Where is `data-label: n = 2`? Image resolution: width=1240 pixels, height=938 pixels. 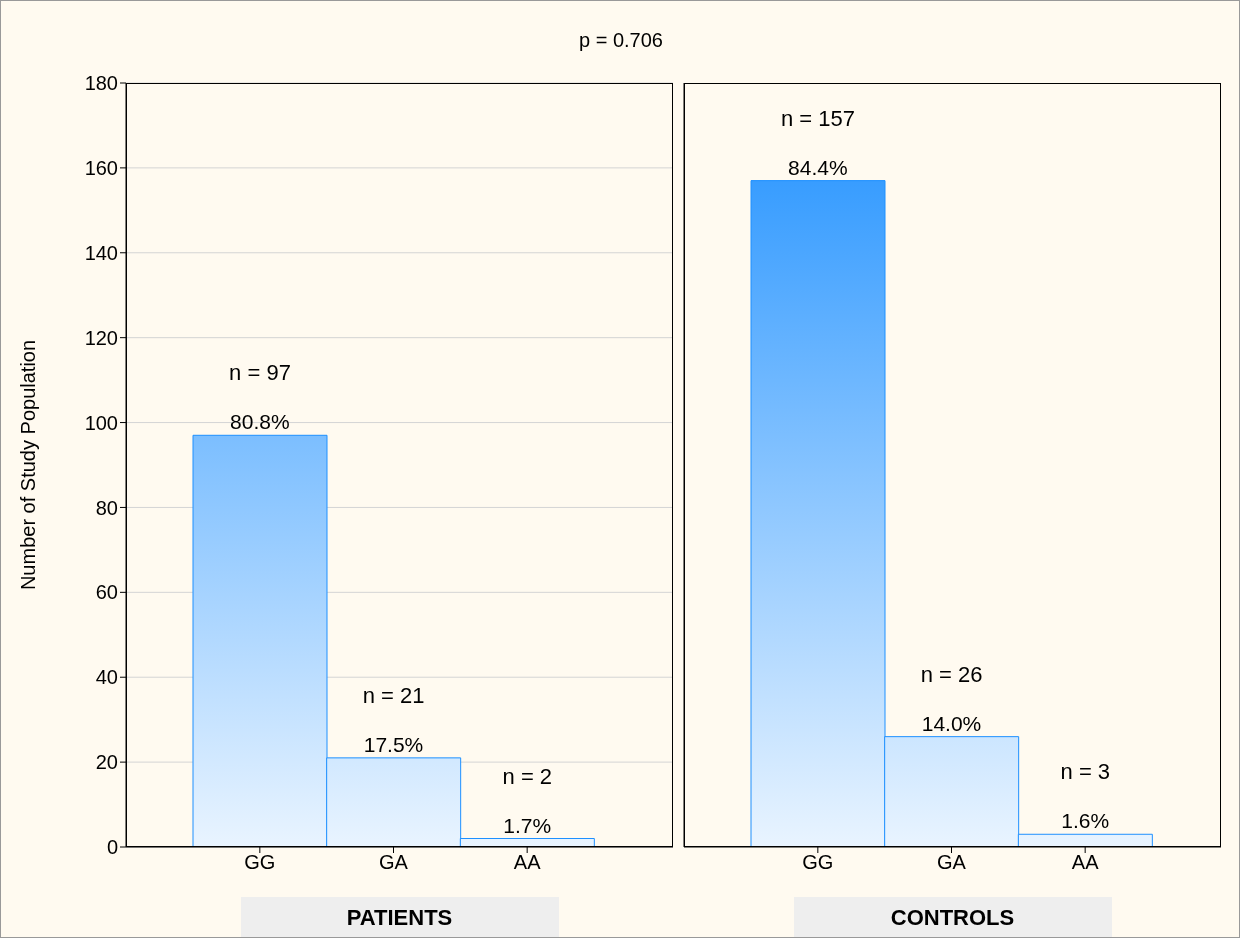
data-label: n = 2 is located at coordinates (527, 776).